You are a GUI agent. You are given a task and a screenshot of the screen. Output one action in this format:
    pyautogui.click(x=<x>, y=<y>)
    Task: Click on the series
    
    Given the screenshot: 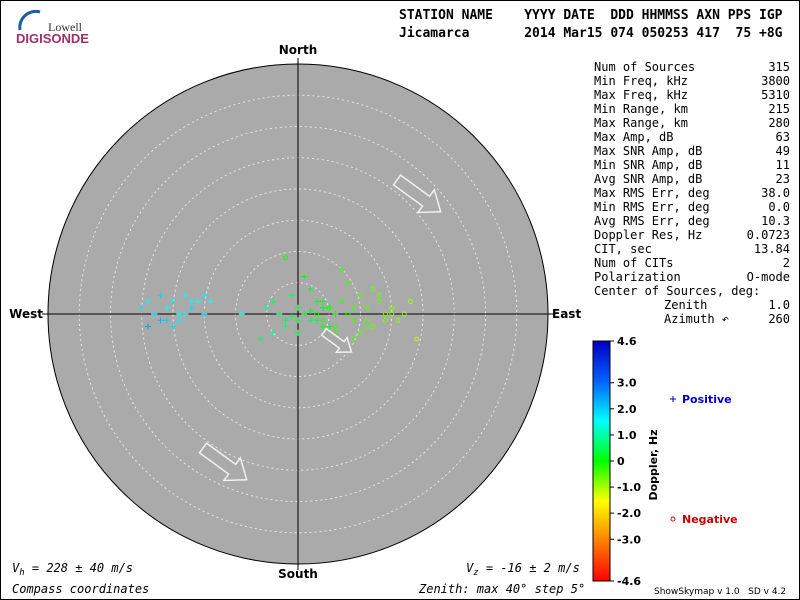 What is the action you would take?
    pyautogui.click(x=238, y=307)
    